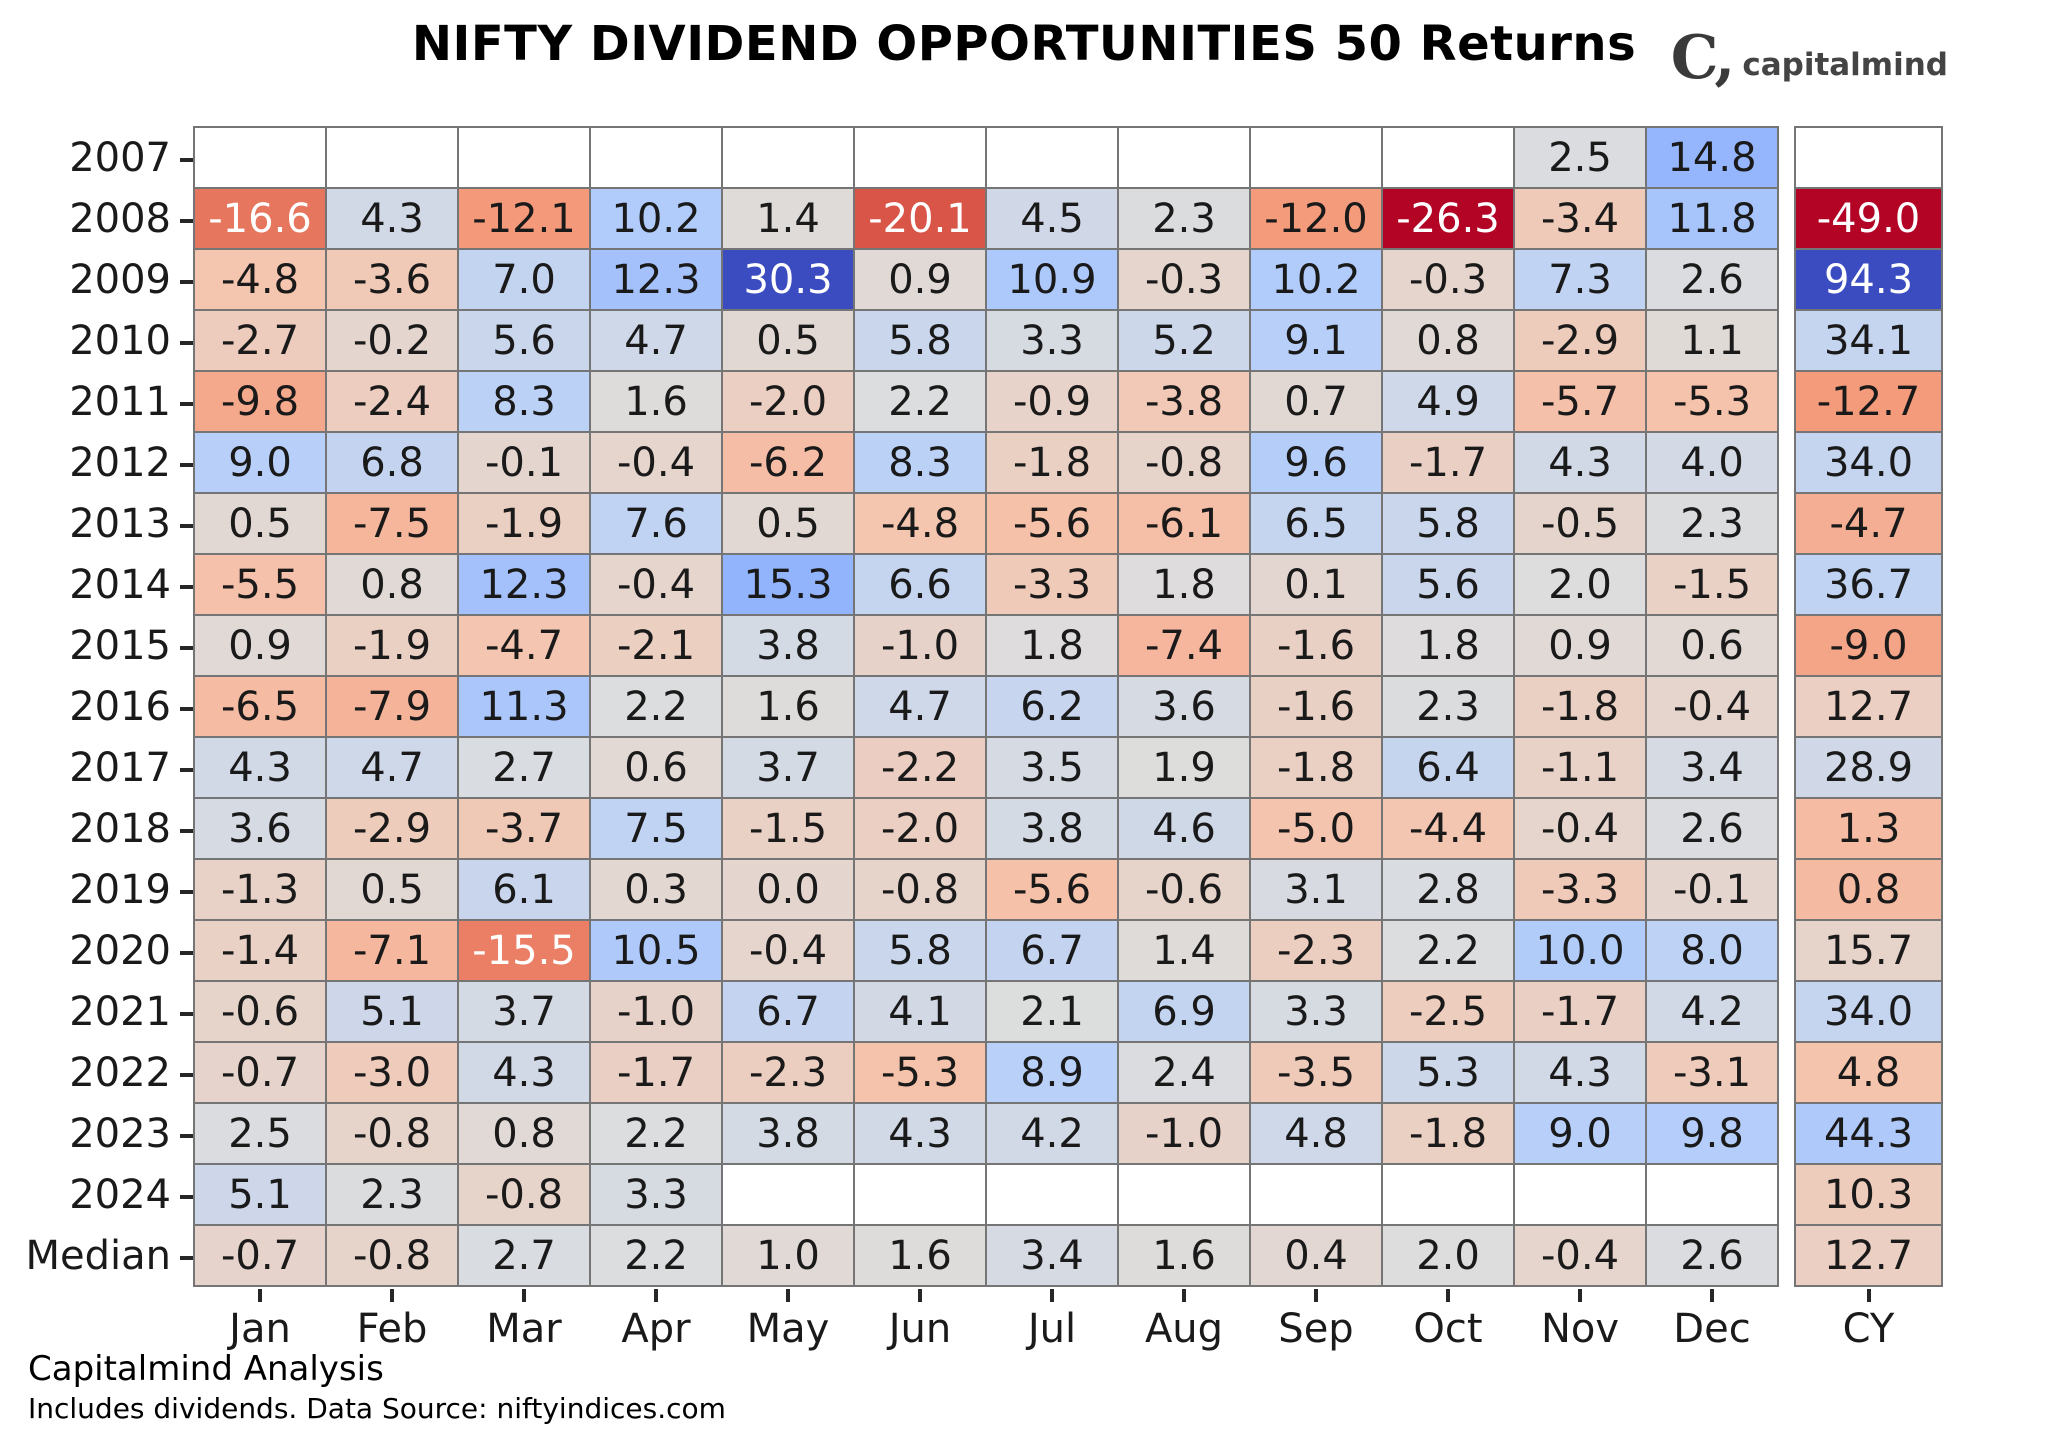 Image resolution: width=2048 pixels, height=1431 pixels. Describe the element at coordinates (656, 1133) in the screenshot. I see `month-cell-2023-apr: 2.2` at that location.